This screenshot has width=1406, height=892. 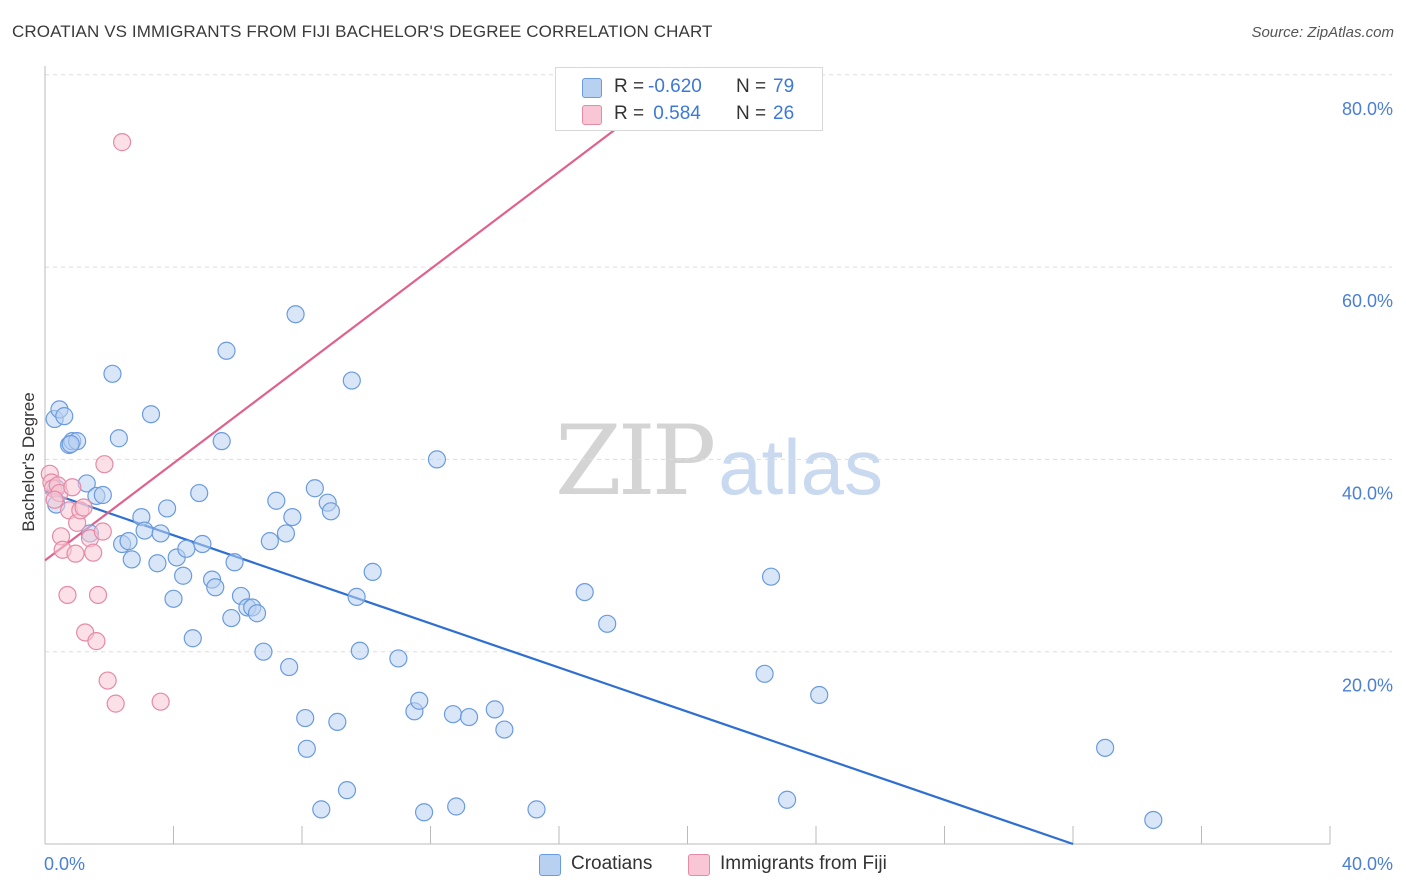 I want to click on stats-legend: R = -0.620 N = 79 R = 0.584 N = 26, so click(x=689, y=99).